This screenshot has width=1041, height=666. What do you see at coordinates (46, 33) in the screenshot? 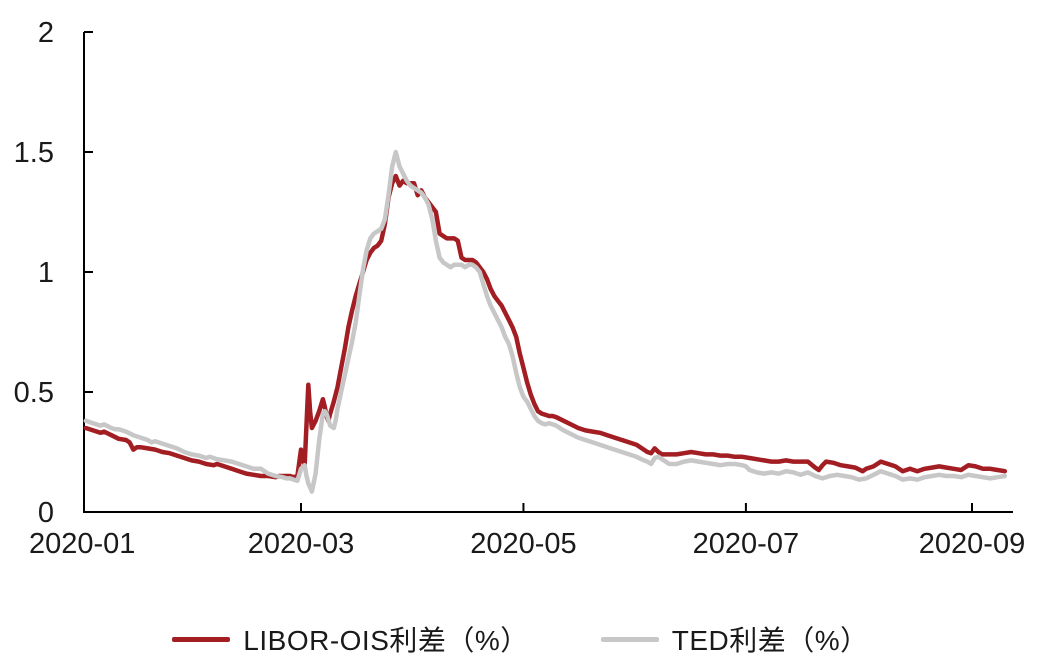
I see `y-tick-label: 2` at bounding box center [46, 33].